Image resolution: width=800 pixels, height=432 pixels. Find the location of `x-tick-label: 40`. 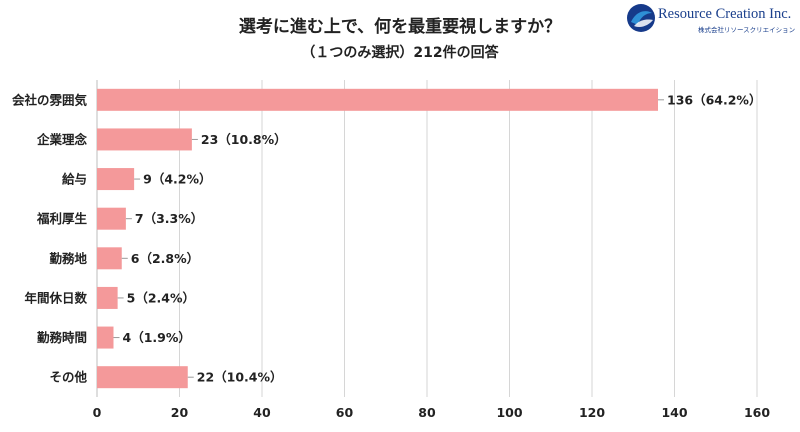

x-tick-label: 40 is located at coordinates (262, 412).